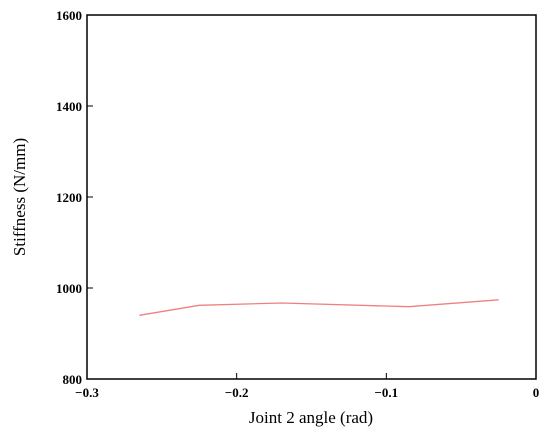 This screenshot has height=445, width=550. I want to click on x-tick-label: −0.3, so click(87, 392).